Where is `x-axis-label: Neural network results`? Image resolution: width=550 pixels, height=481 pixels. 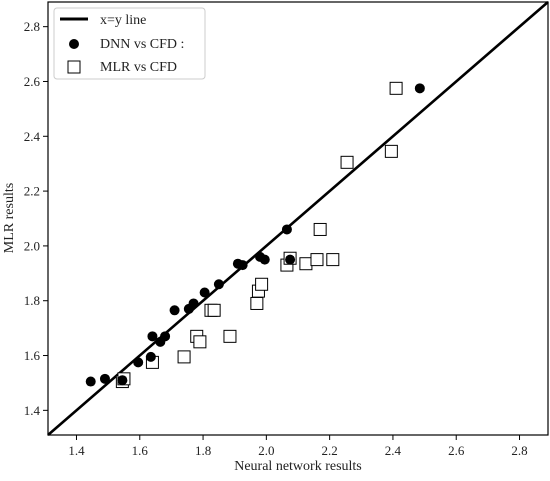
x-axis-label: Neural network results is located at coordinates (298, 466).